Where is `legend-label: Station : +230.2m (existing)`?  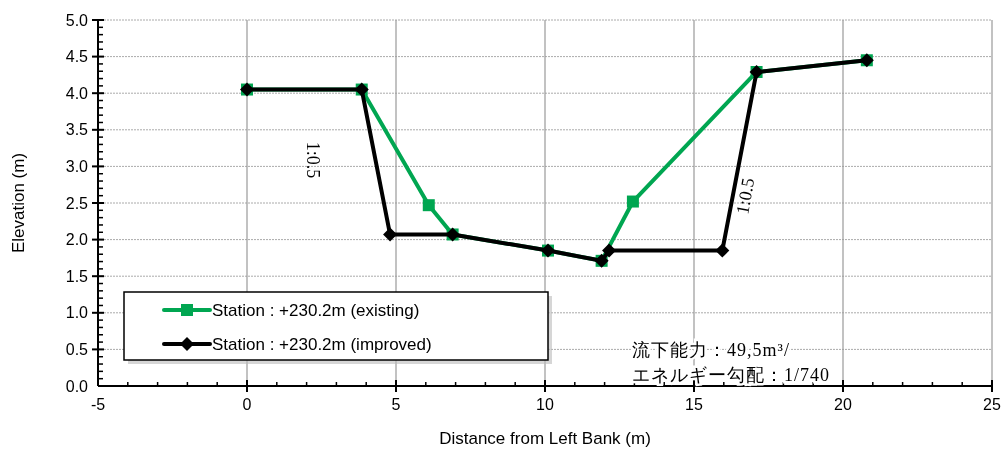 legend-label: Station : +230.2m (existing) is located at coordinates (316, 310).